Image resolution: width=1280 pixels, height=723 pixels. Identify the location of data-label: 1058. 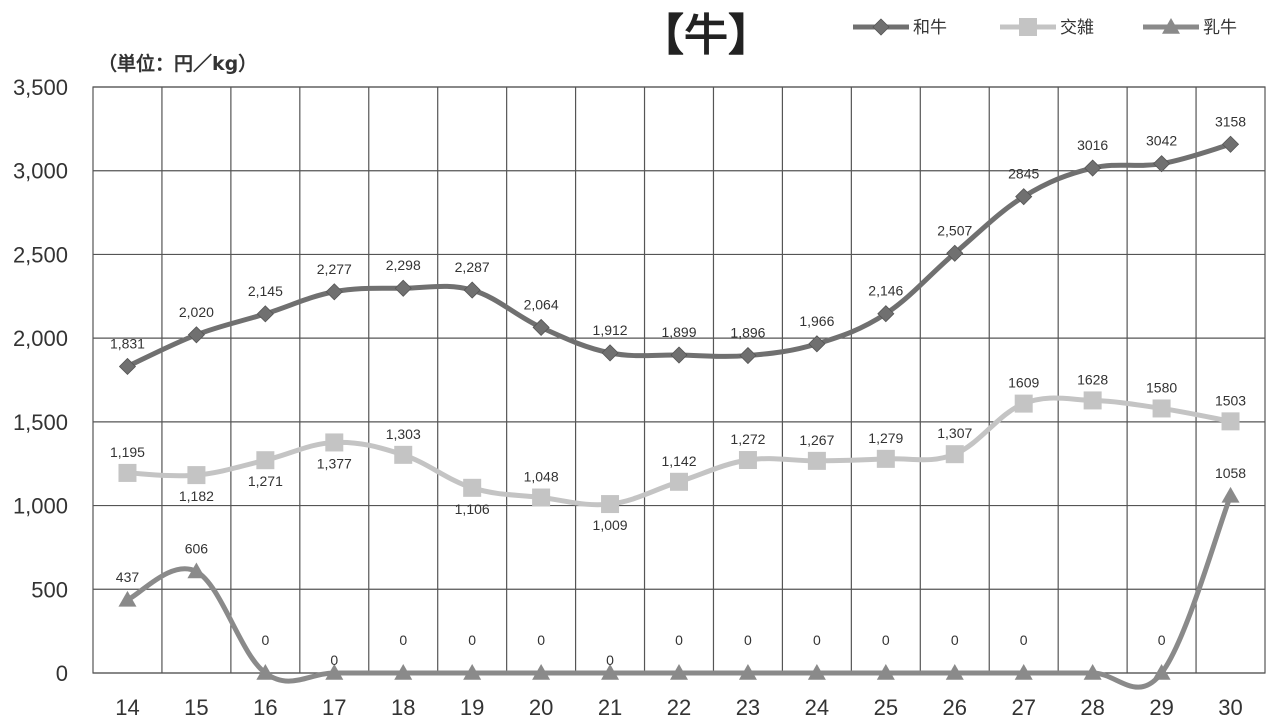
(1230, 473).